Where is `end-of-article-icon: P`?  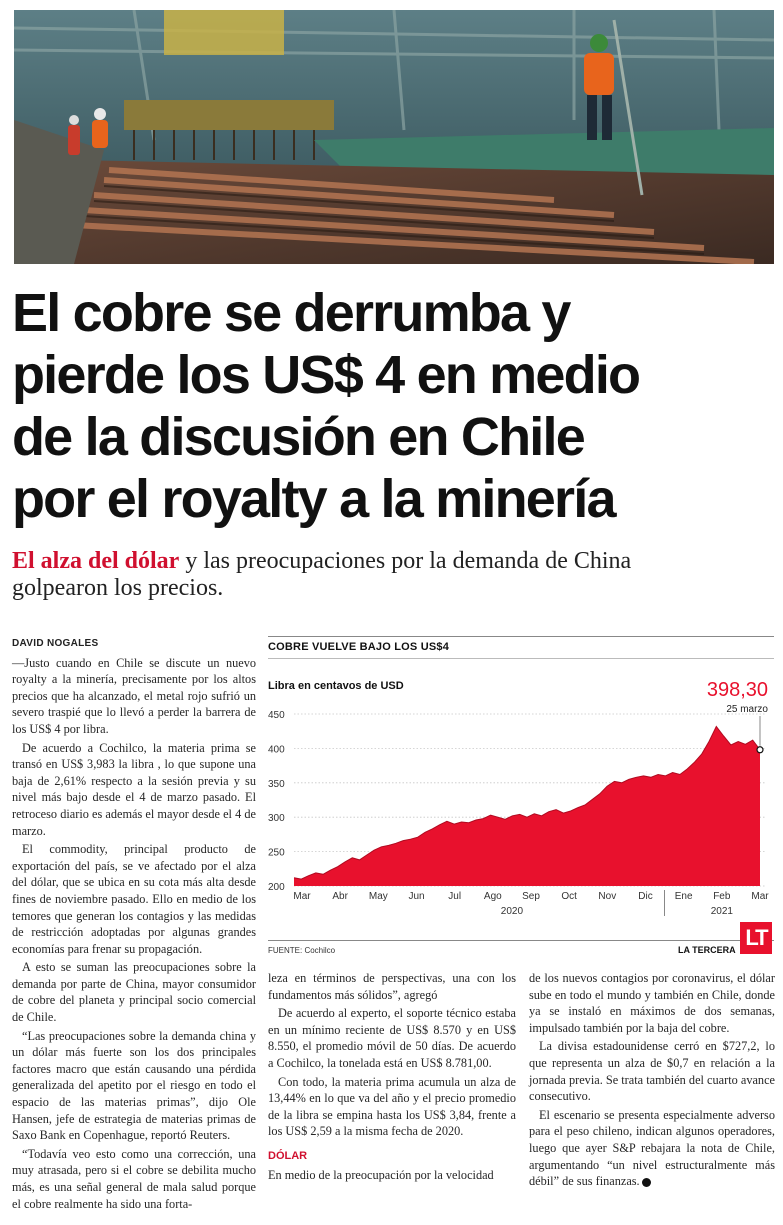
end-of-article-icon: P is located at coordinates (648, 1182).